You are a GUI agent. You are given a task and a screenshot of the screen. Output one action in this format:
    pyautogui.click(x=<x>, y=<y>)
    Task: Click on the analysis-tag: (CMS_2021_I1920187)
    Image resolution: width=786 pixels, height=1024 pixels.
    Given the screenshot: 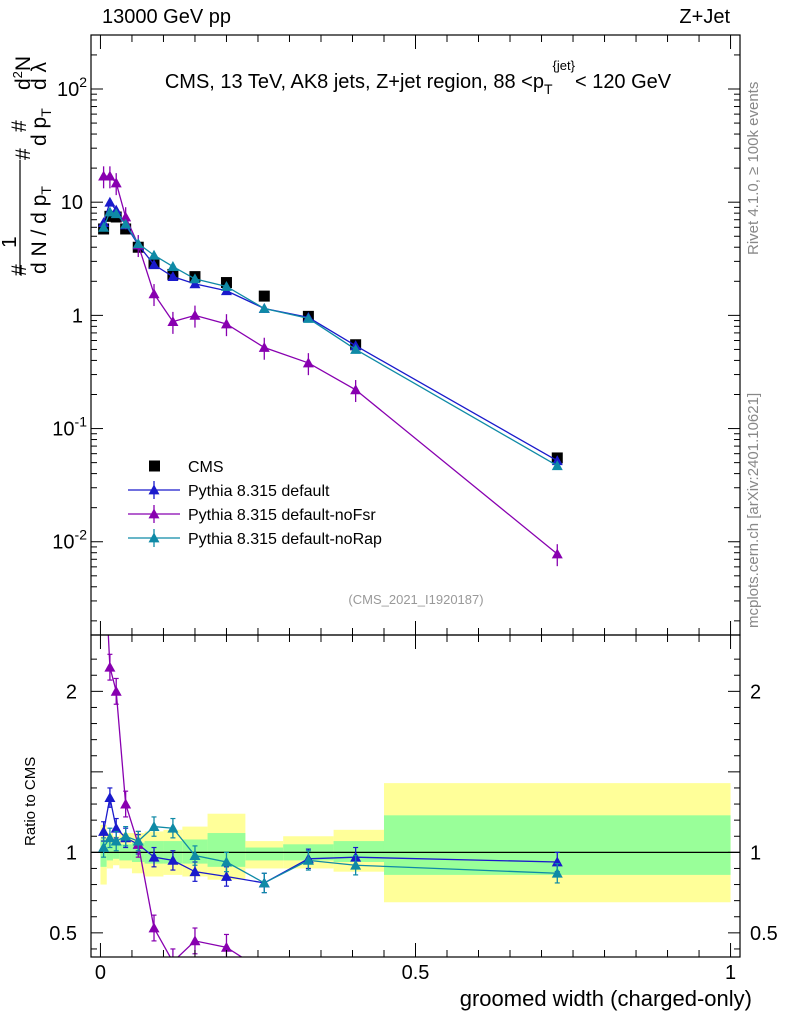 What is the action you would take?
    pyautogui.click(x=415, y=599)
    